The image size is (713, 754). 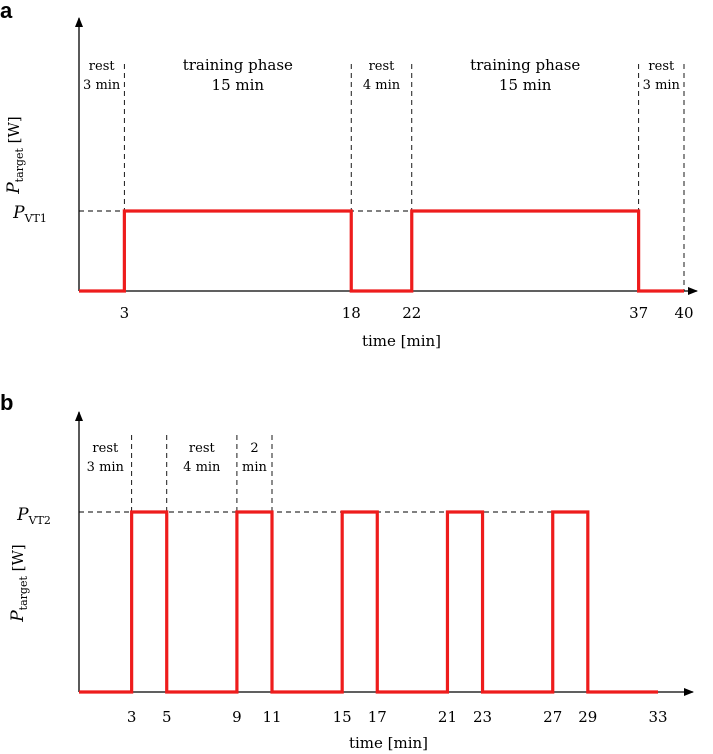 I want to click on x-tick-label: 40, so click(x=683, y=313).